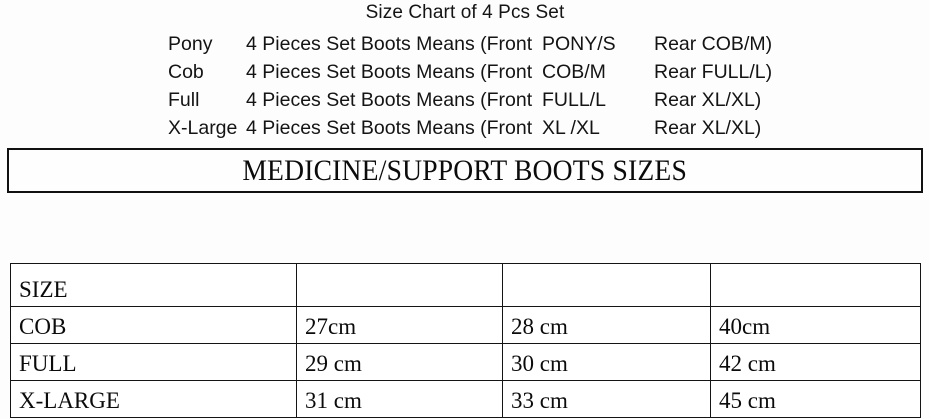 This screenshot has height=419, width=930. Describe the element at coordinates (399, 362) in the screenshot. I see `table-cell-measure-1: 29 cm` at that location.